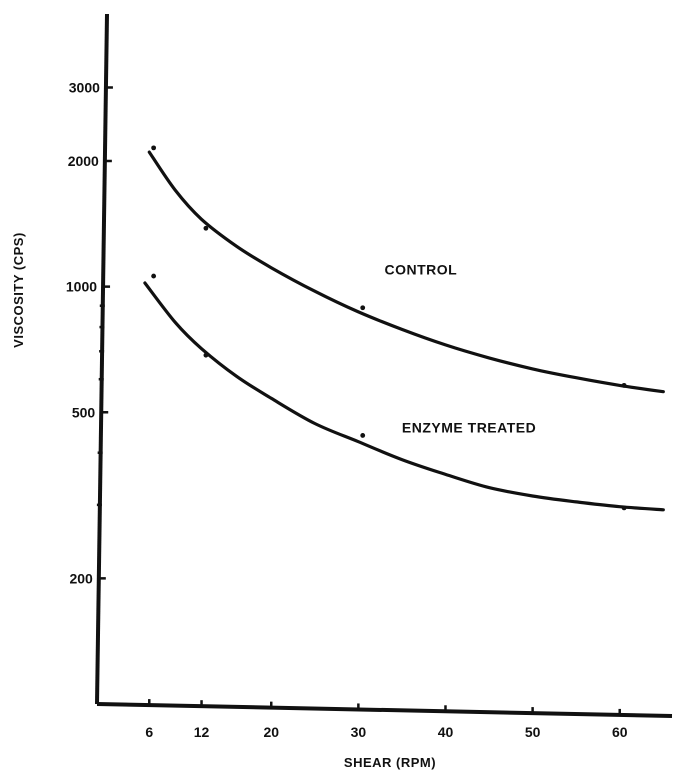 This screenshot has height=771, width=682. I want to click on y-tick-label: 1000, so click(81, 287).